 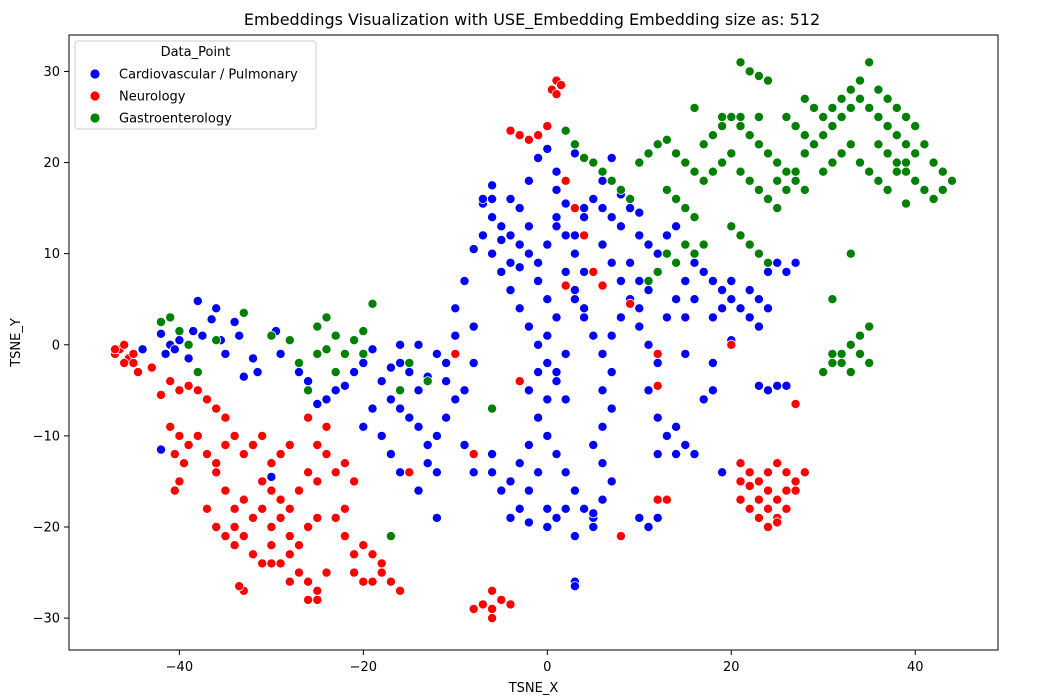 What do you see at coordinates (544, 662) in the screenshot?
I see `x-axis-ticks: −40 −20 0 20 40` at bounding box center [544, 662].